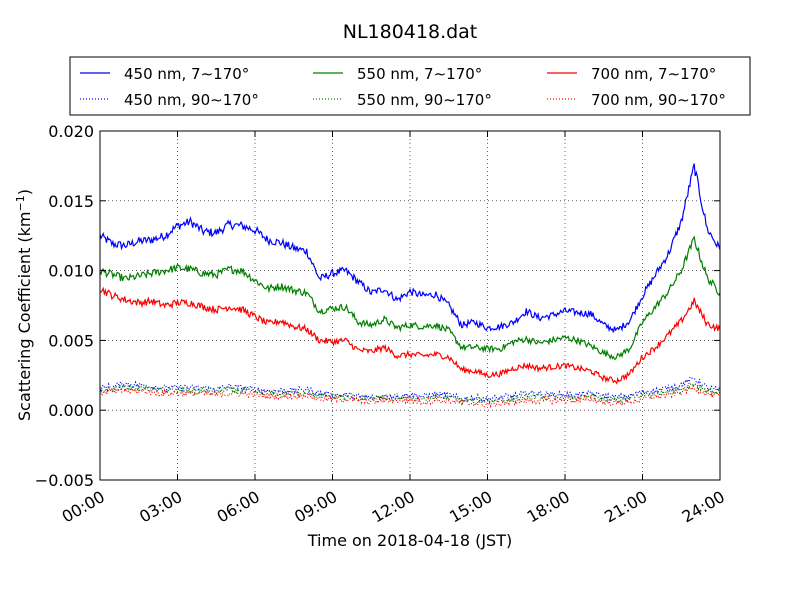 Image resolution: width=800 pixels, height=600 pixels. I want to click on legend-box, so click(410, 86).